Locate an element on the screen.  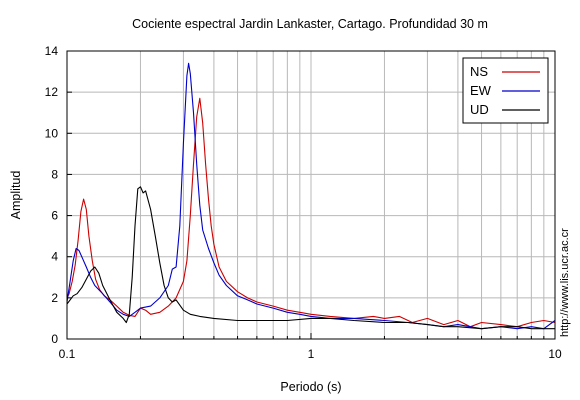
y-axis-label: Amplitud is located at coordinates (16, 195).